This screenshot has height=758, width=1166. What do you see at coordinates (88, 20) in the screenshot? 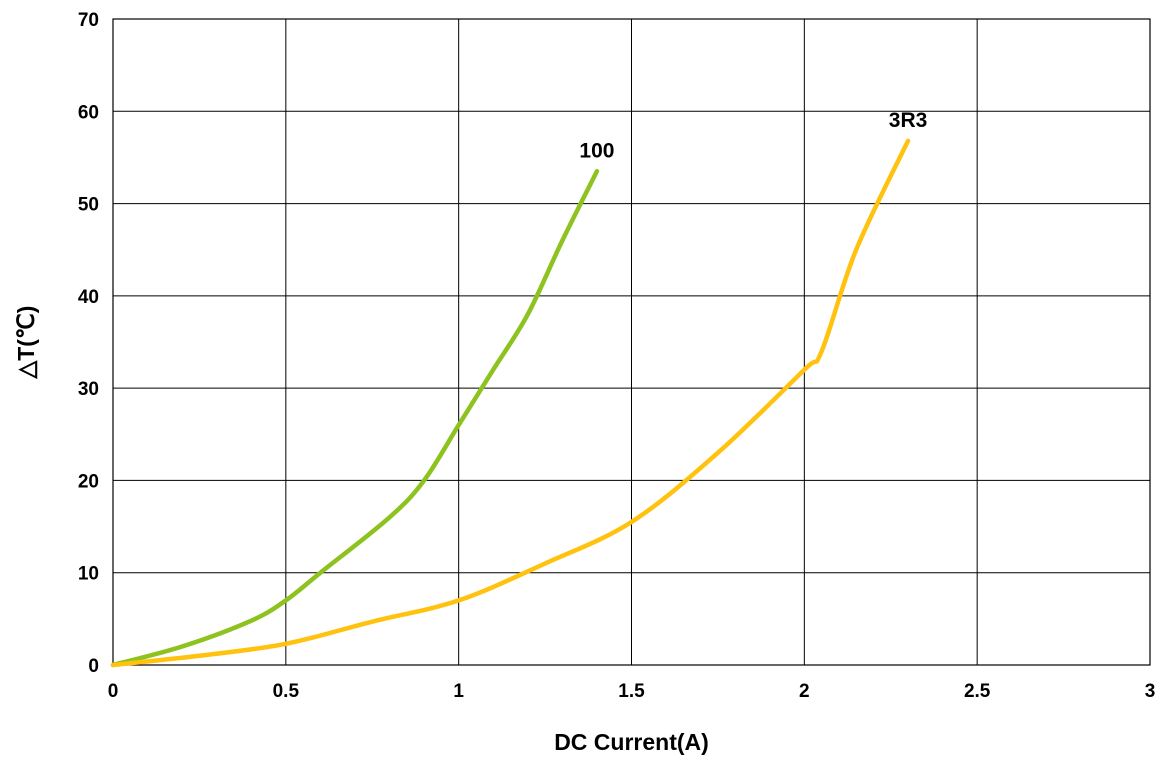
I see `y-tick-label: 70` at bounding box center [88, 20].